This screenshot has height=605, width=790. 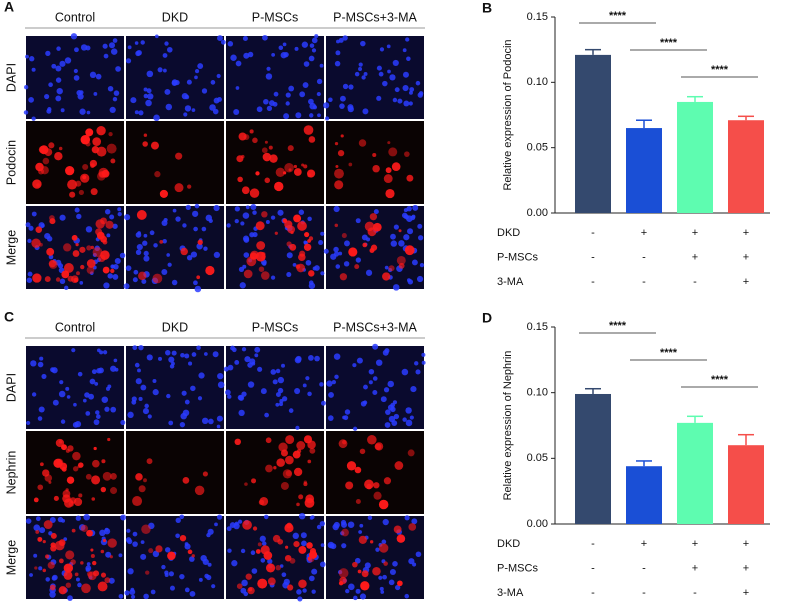 What do you see at coordinates (537, 148) in the screenshot?
I see `y-tick-label: 0.05` at bounding box center [537, 148].